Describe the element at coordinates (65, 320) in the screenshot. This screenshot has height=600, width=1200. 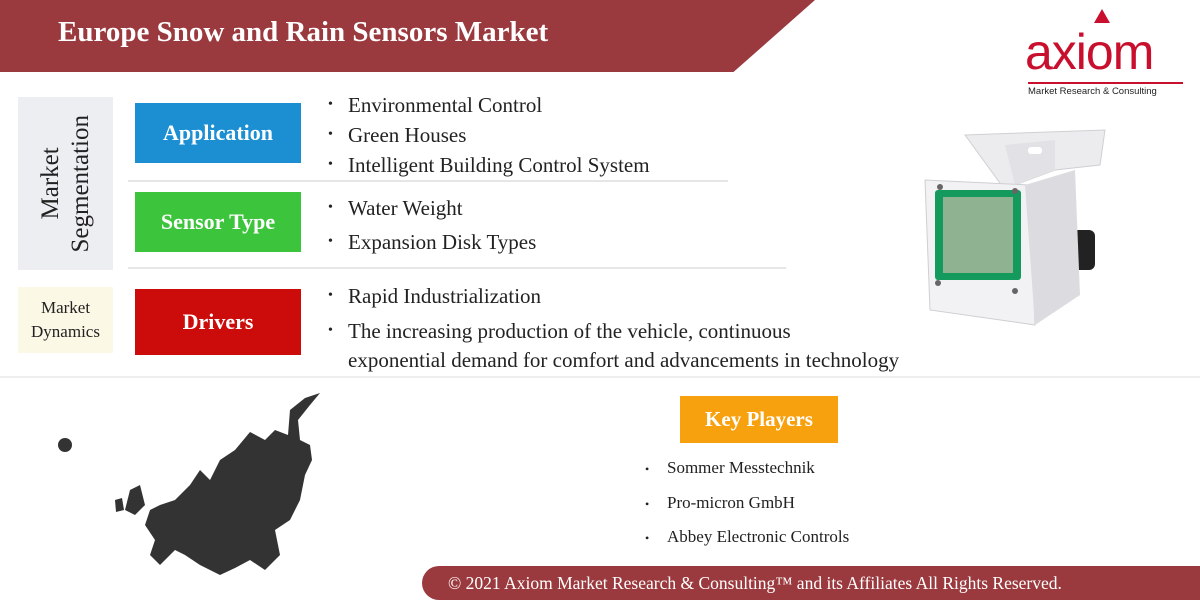
I see `market-dynamics-label: Market Dynamics` at that location.